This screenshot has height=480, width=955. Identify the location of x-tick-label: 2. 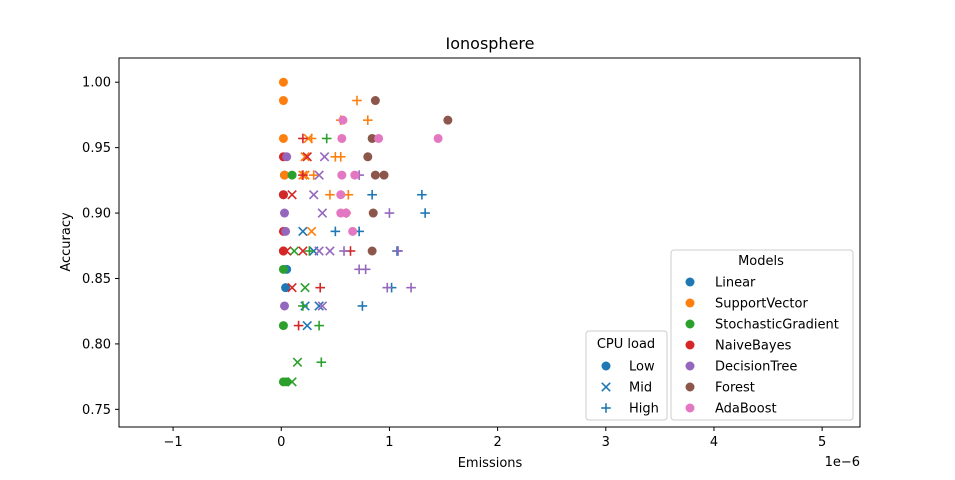
(497, 442).